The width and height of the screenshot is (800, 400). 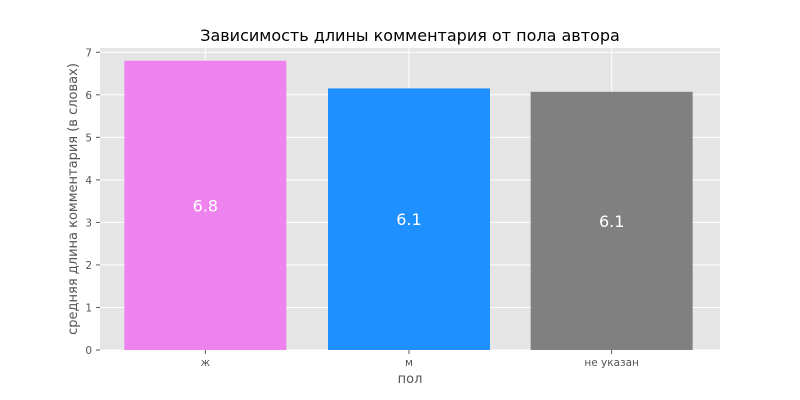 What do you see at coordinates (88, 53) in the screenshot?
I see `y-tick-label: 7` at bounding box center [88, 53].